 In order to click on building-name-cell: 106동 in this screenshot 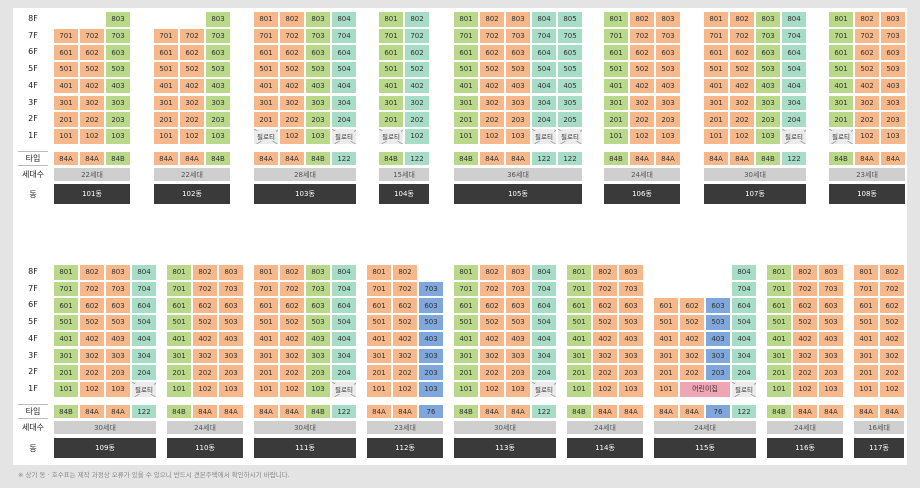, I will do `click(642, 194)`.